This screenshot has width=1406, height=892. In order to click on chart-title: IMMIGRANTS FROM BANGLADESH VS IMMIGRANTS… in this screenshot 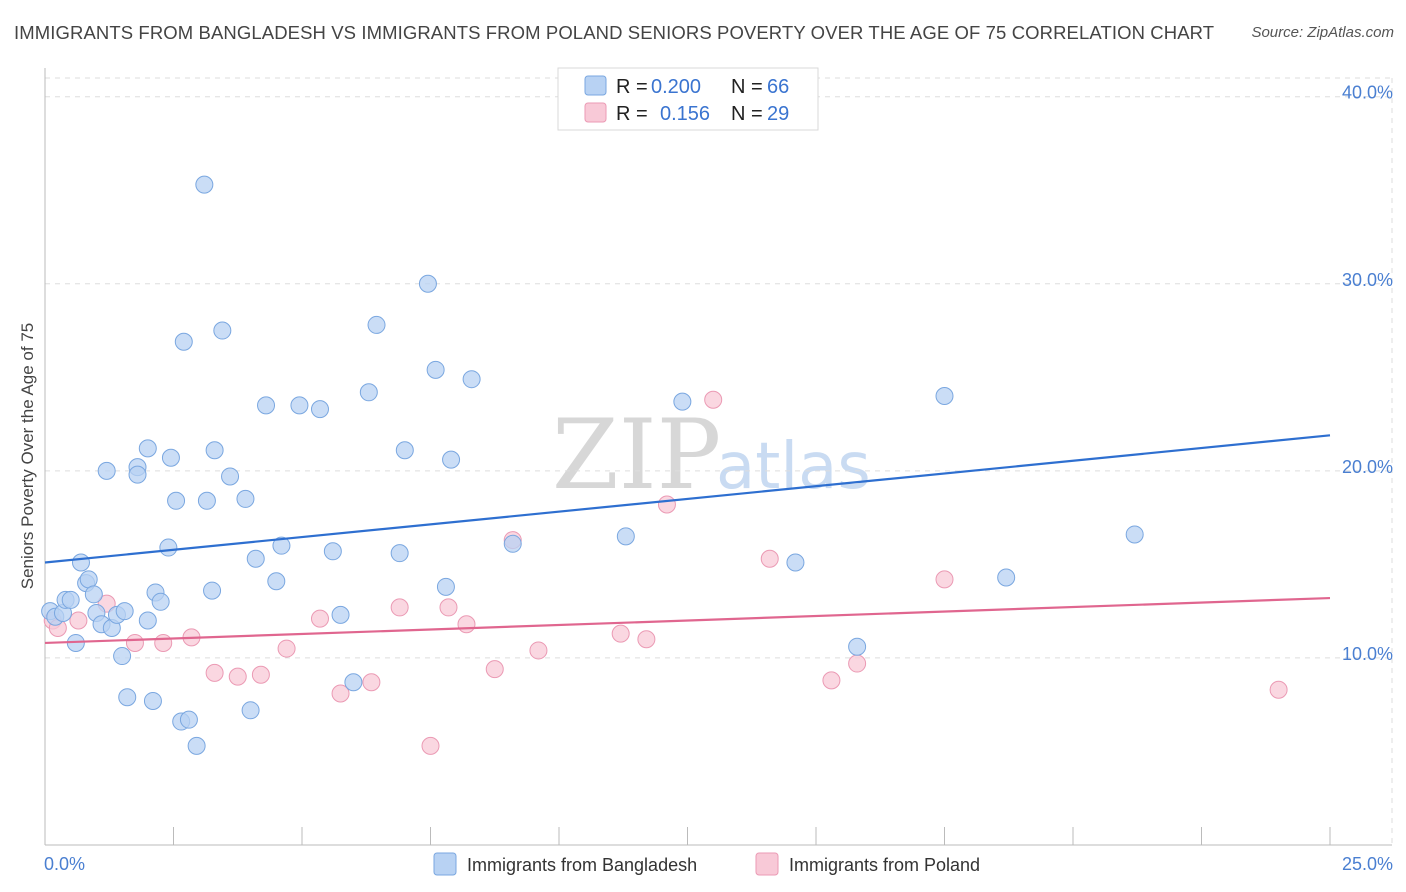, I will do `click(614, 32)`.